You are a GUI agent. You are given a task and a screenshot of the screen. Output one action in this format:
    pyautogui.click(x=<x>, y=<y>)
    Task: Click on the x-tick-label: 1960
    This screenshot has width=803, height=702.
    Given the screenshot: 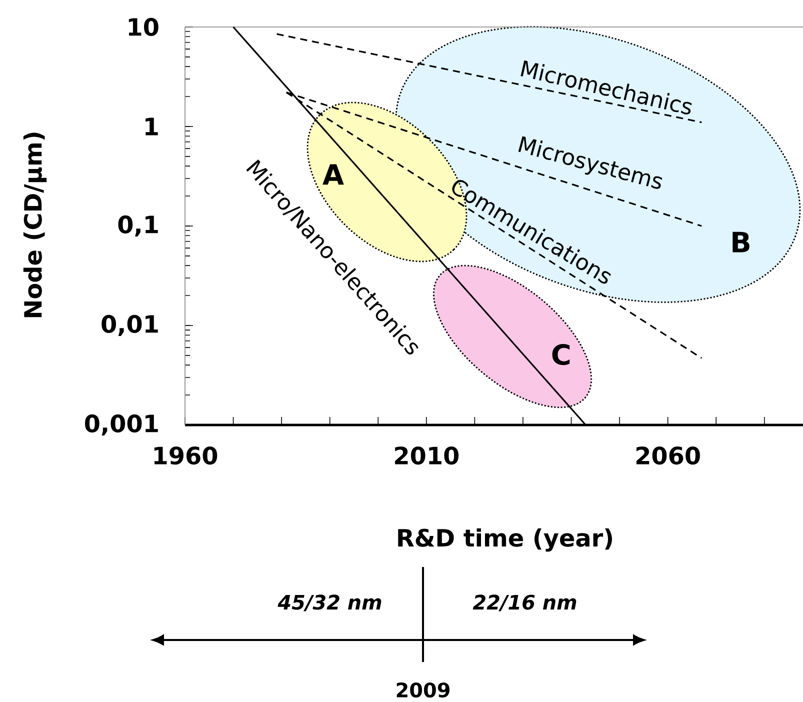 What is the action you would take?
    pyautogui.click(x=186, y=455)
    